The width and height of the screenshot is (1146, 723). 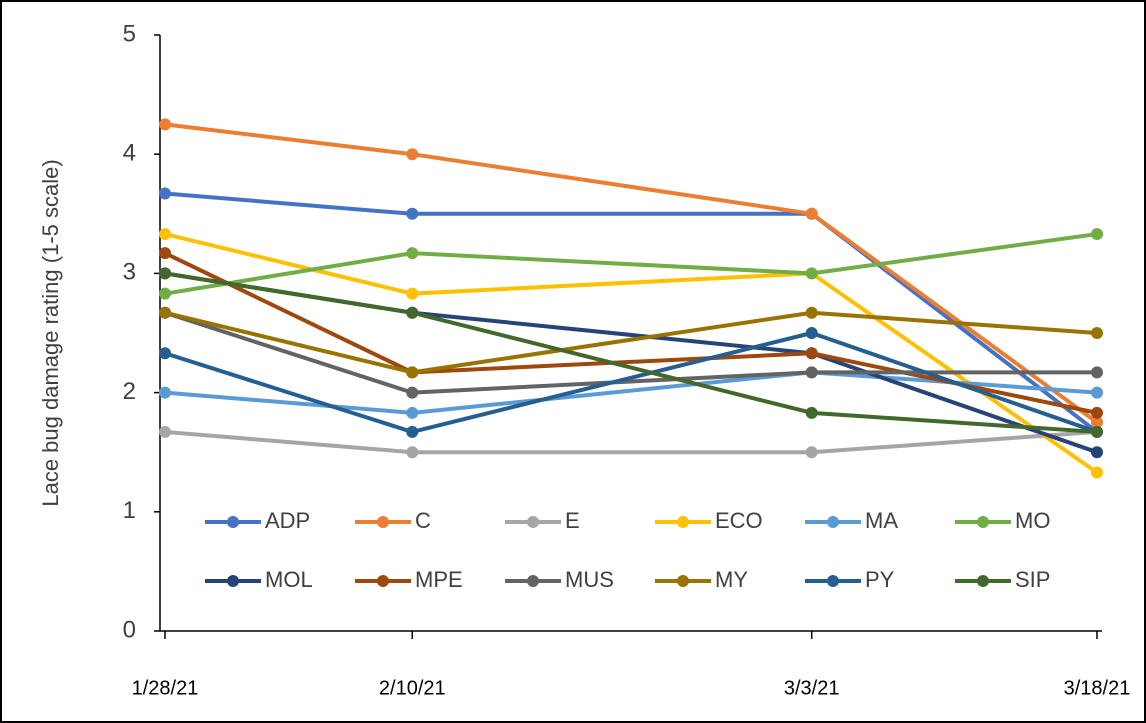 I want to click on x-tick-label: 3/18/21, so click(x=1097, y=688).